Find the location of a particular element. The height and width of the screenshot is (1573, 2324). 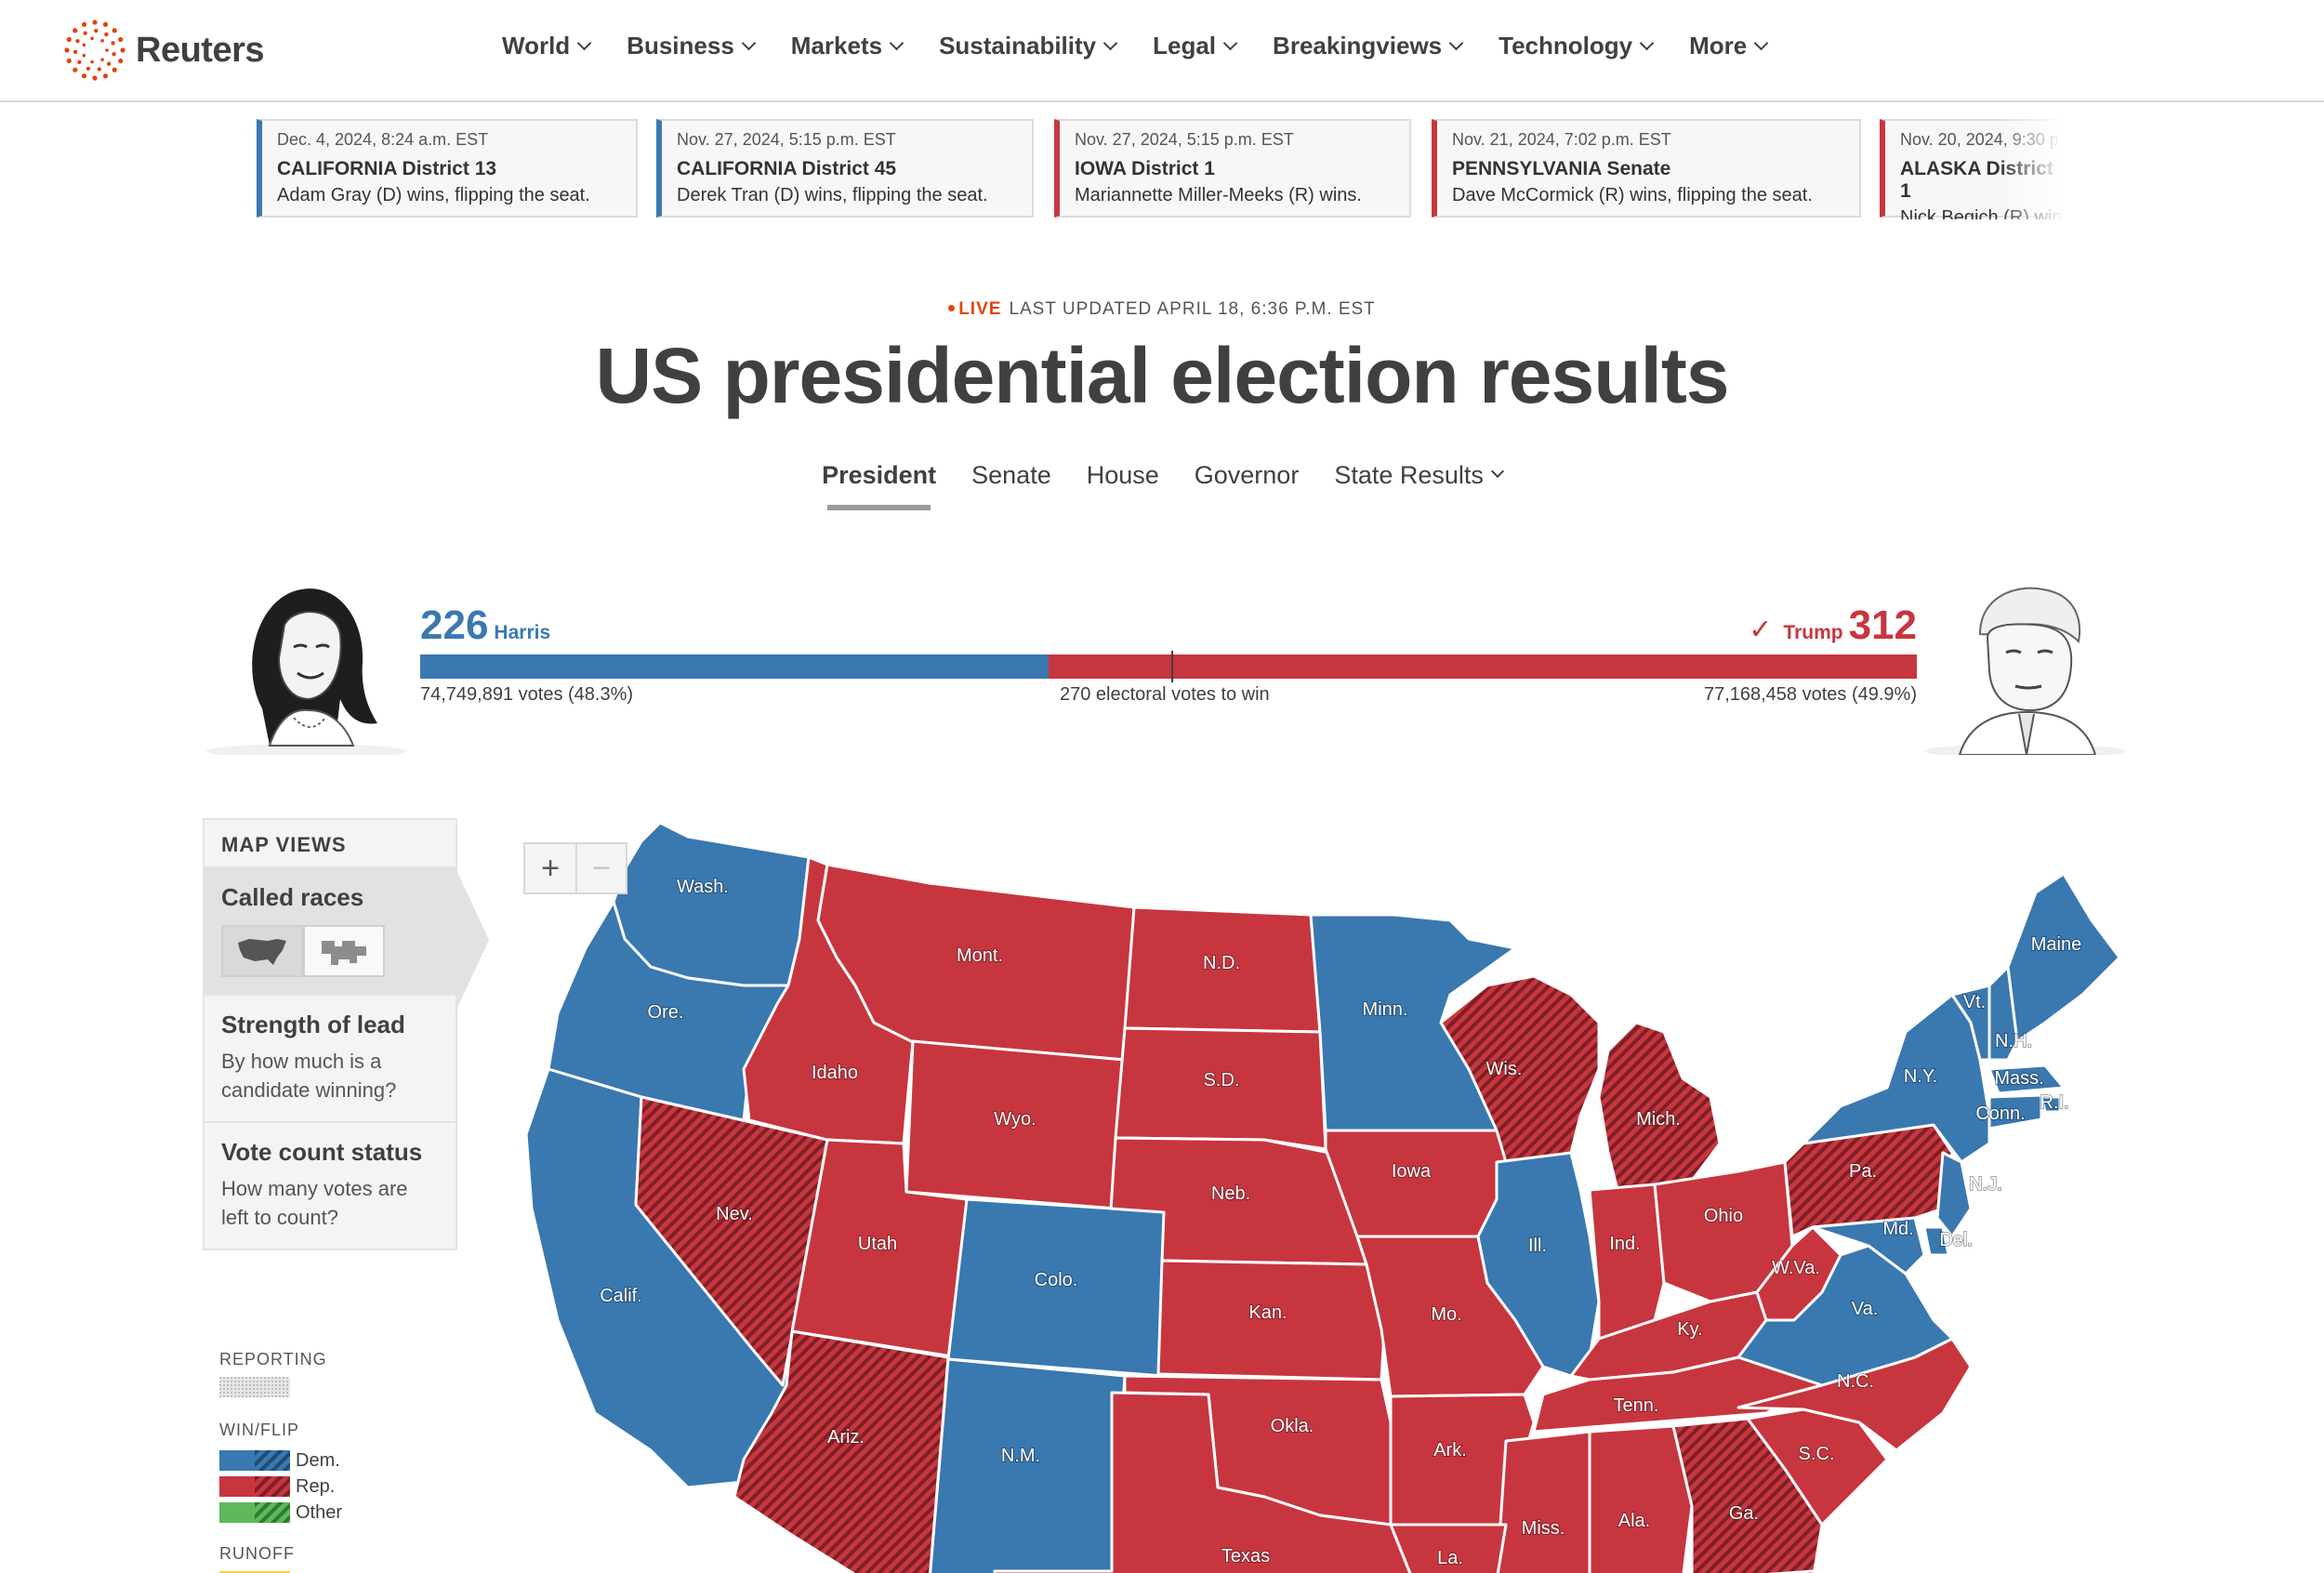

ticker-result: Adam Gray (D) wins, flipping the seat. is located at coordinates (433, 195).